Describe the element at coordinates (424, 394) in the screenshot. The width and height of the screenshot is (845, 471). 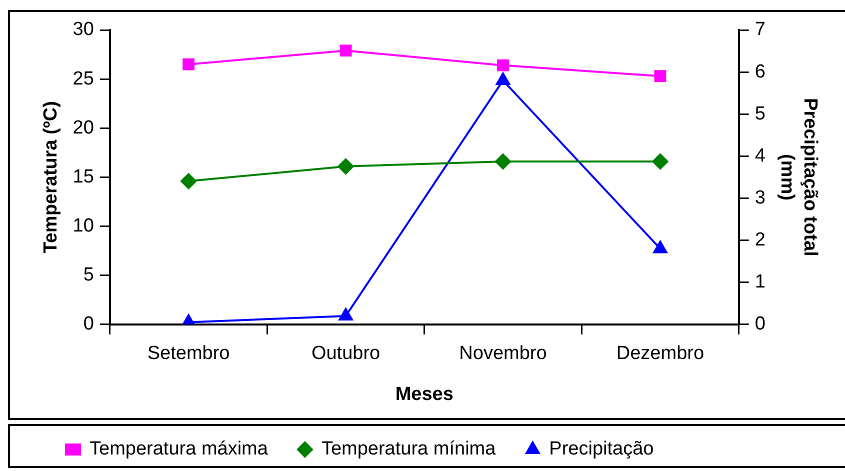
I see `x-axis-title: Meses` at that location.